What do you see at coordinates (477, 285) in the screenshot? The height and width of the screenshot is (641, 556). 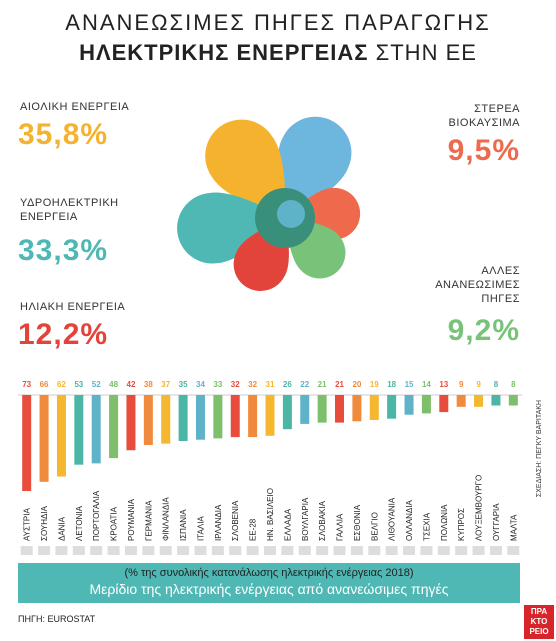 I see `category-label: ΑΛΛΕΣ ΑΝΑΝΕΩΣΙΜΕΣ ΠΗΓΕΣ` at bounding box center [477, 285].